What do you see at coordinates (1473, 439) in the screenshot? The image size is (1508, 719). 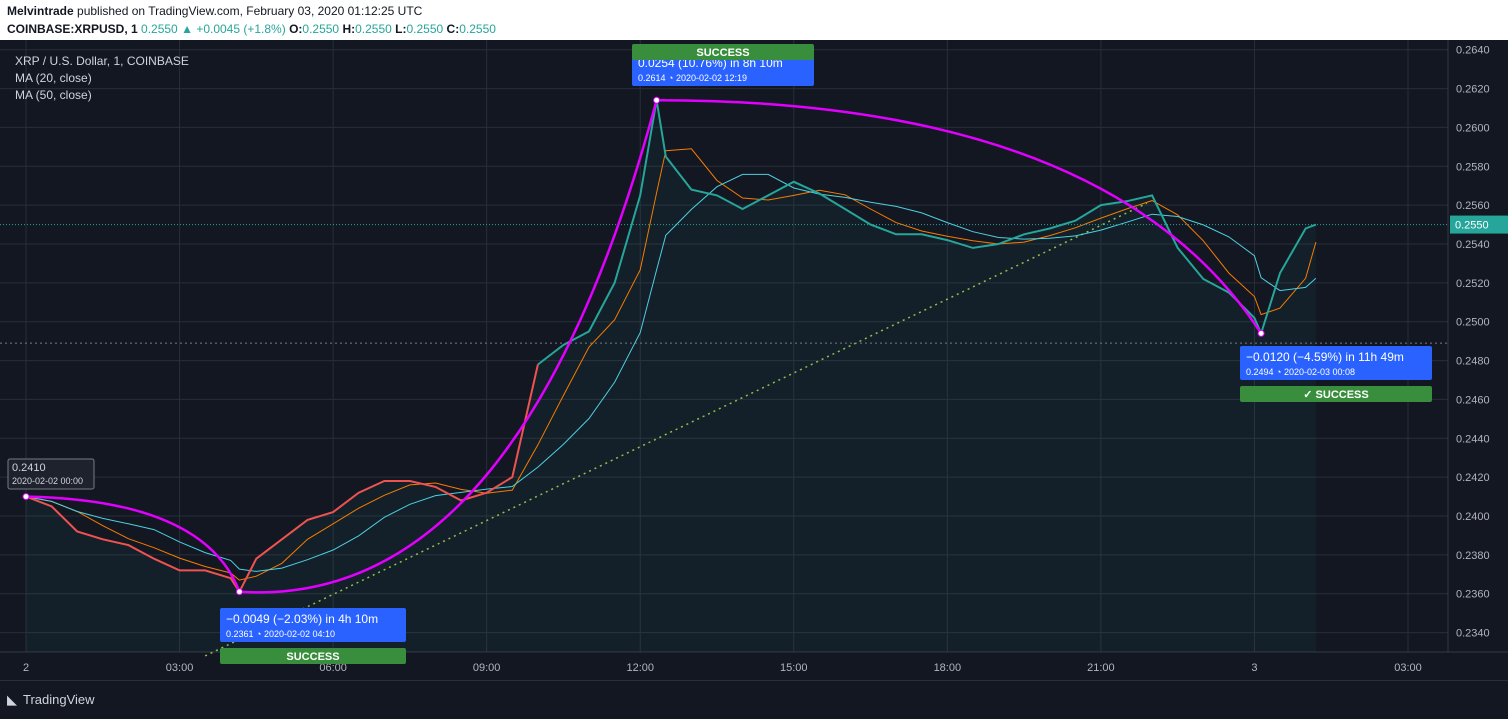 I see `y-tick-label: 0.2440` at bounding box center [1473, 439].